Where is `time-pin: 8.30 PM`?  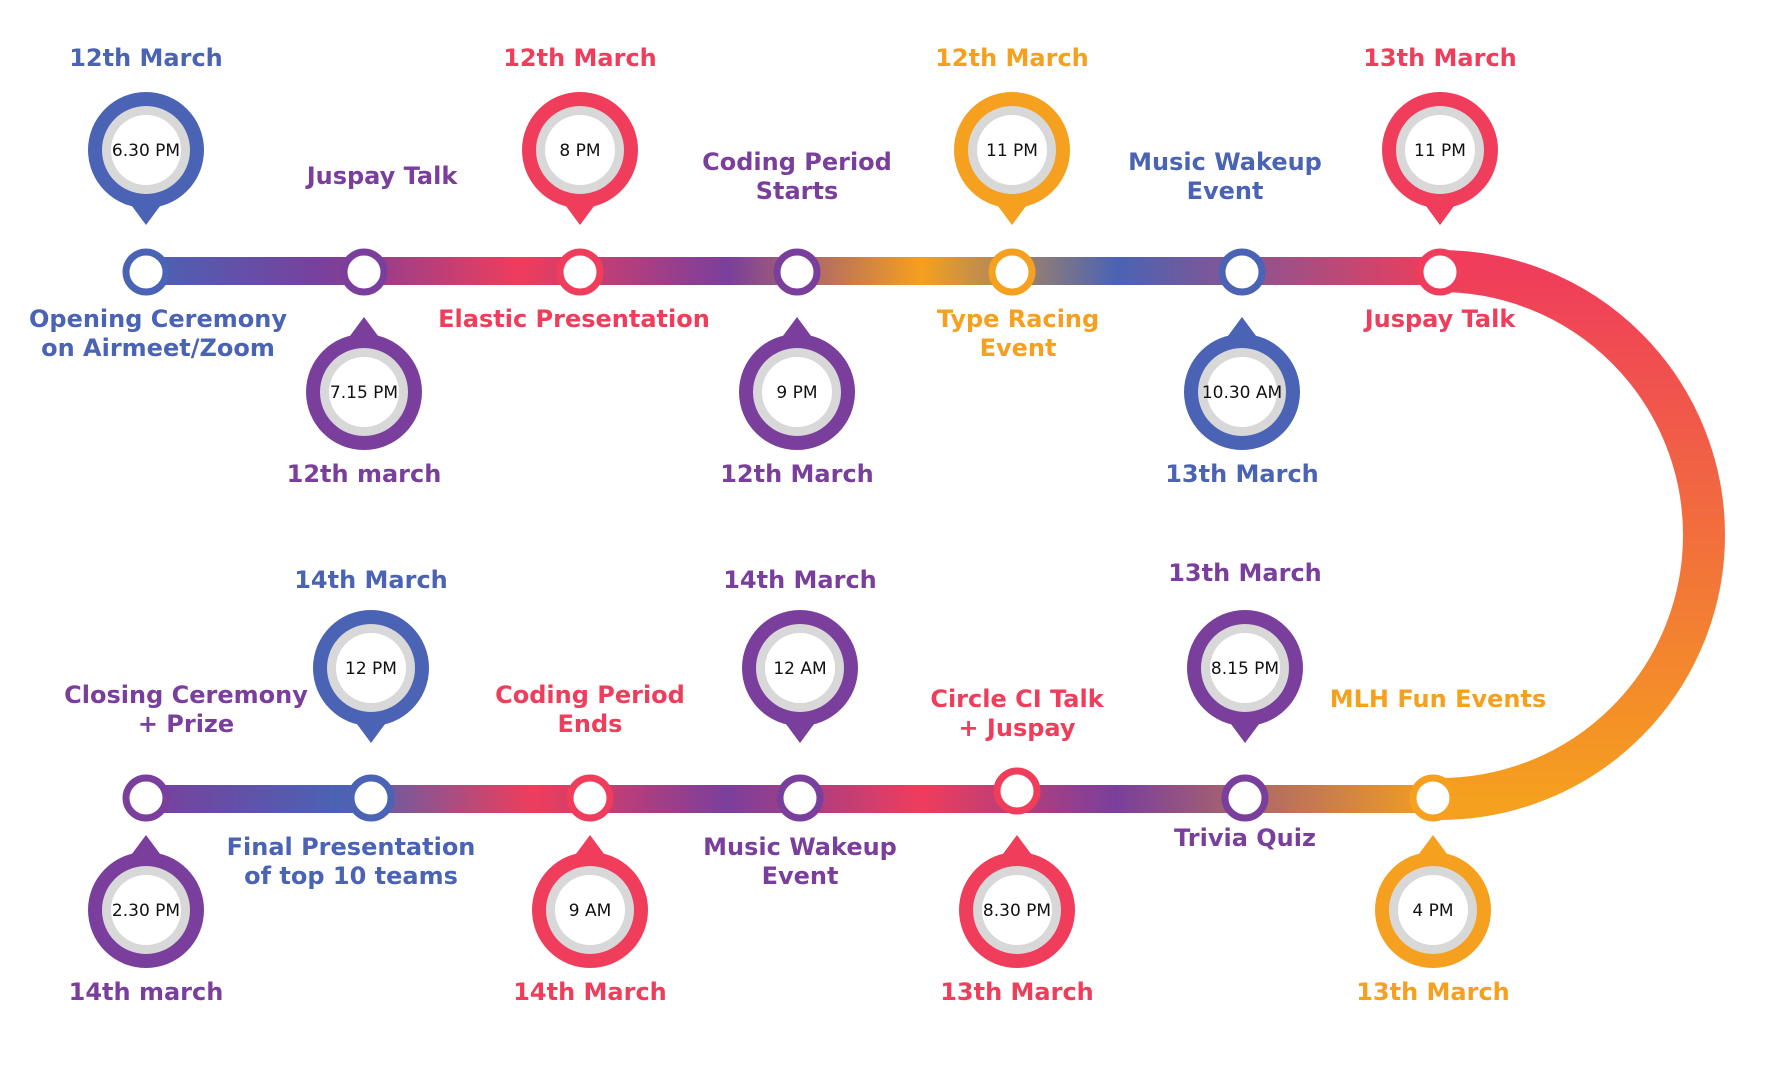 time-pin: 8.30 PM is located at coordinates (1017, 901).